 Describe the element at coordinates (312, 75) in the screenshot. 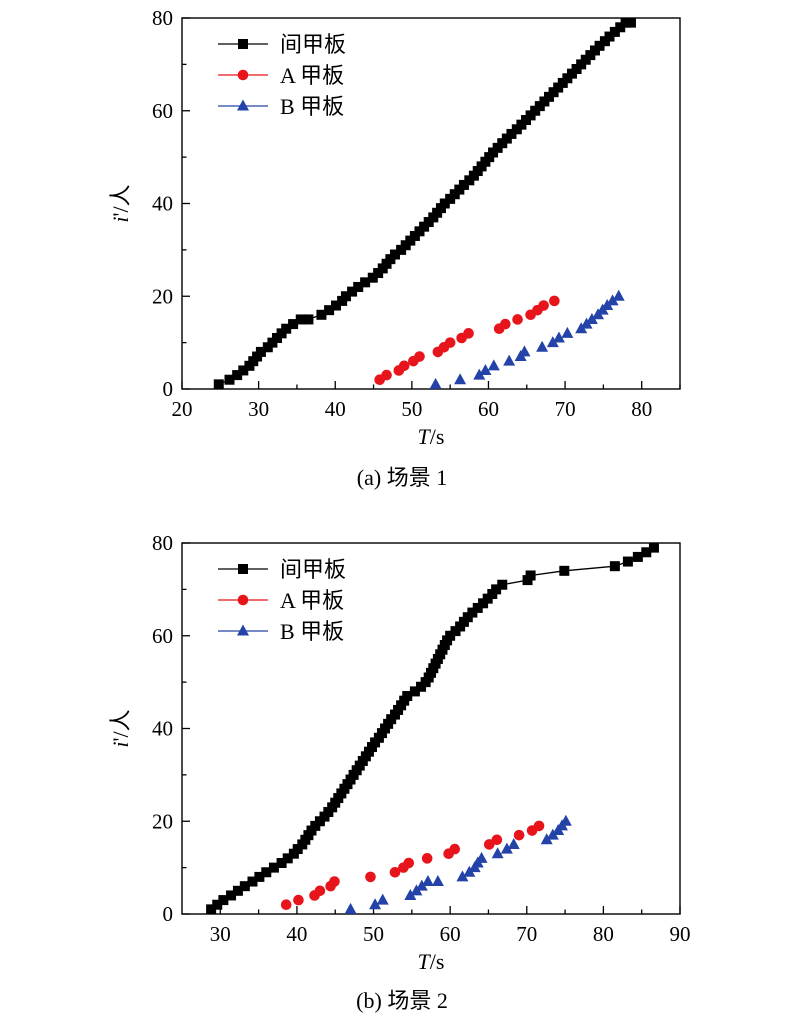

I see `legend-label: A 甲板` at that location.